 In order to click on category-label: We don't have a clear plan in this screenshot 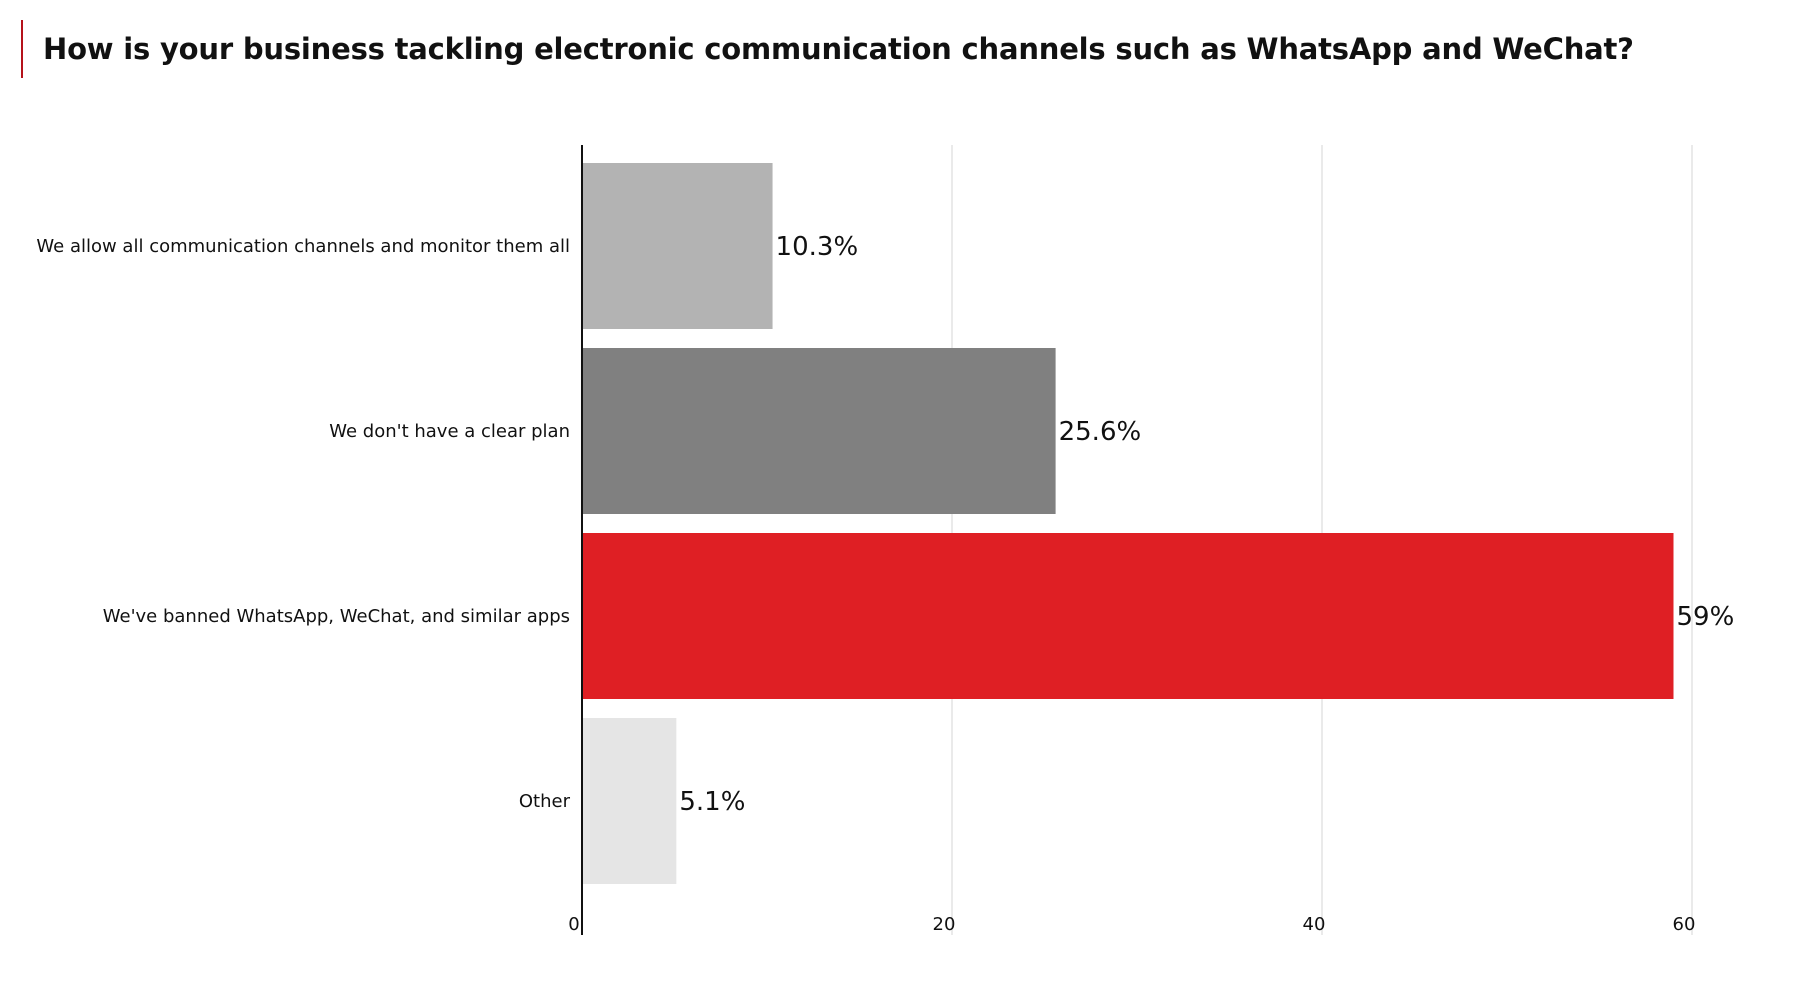, I will do `click(449, 431)`.